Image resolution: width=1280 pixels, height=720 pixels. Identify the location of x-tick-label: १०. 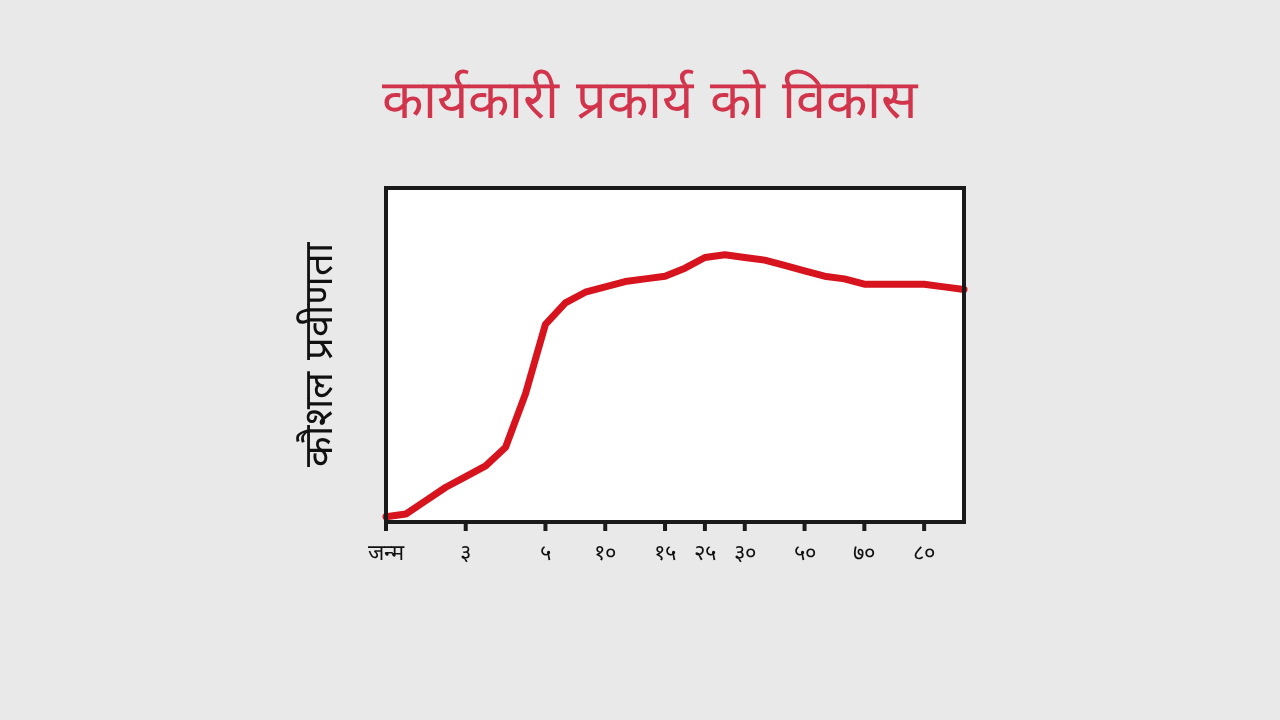
(605, 552).